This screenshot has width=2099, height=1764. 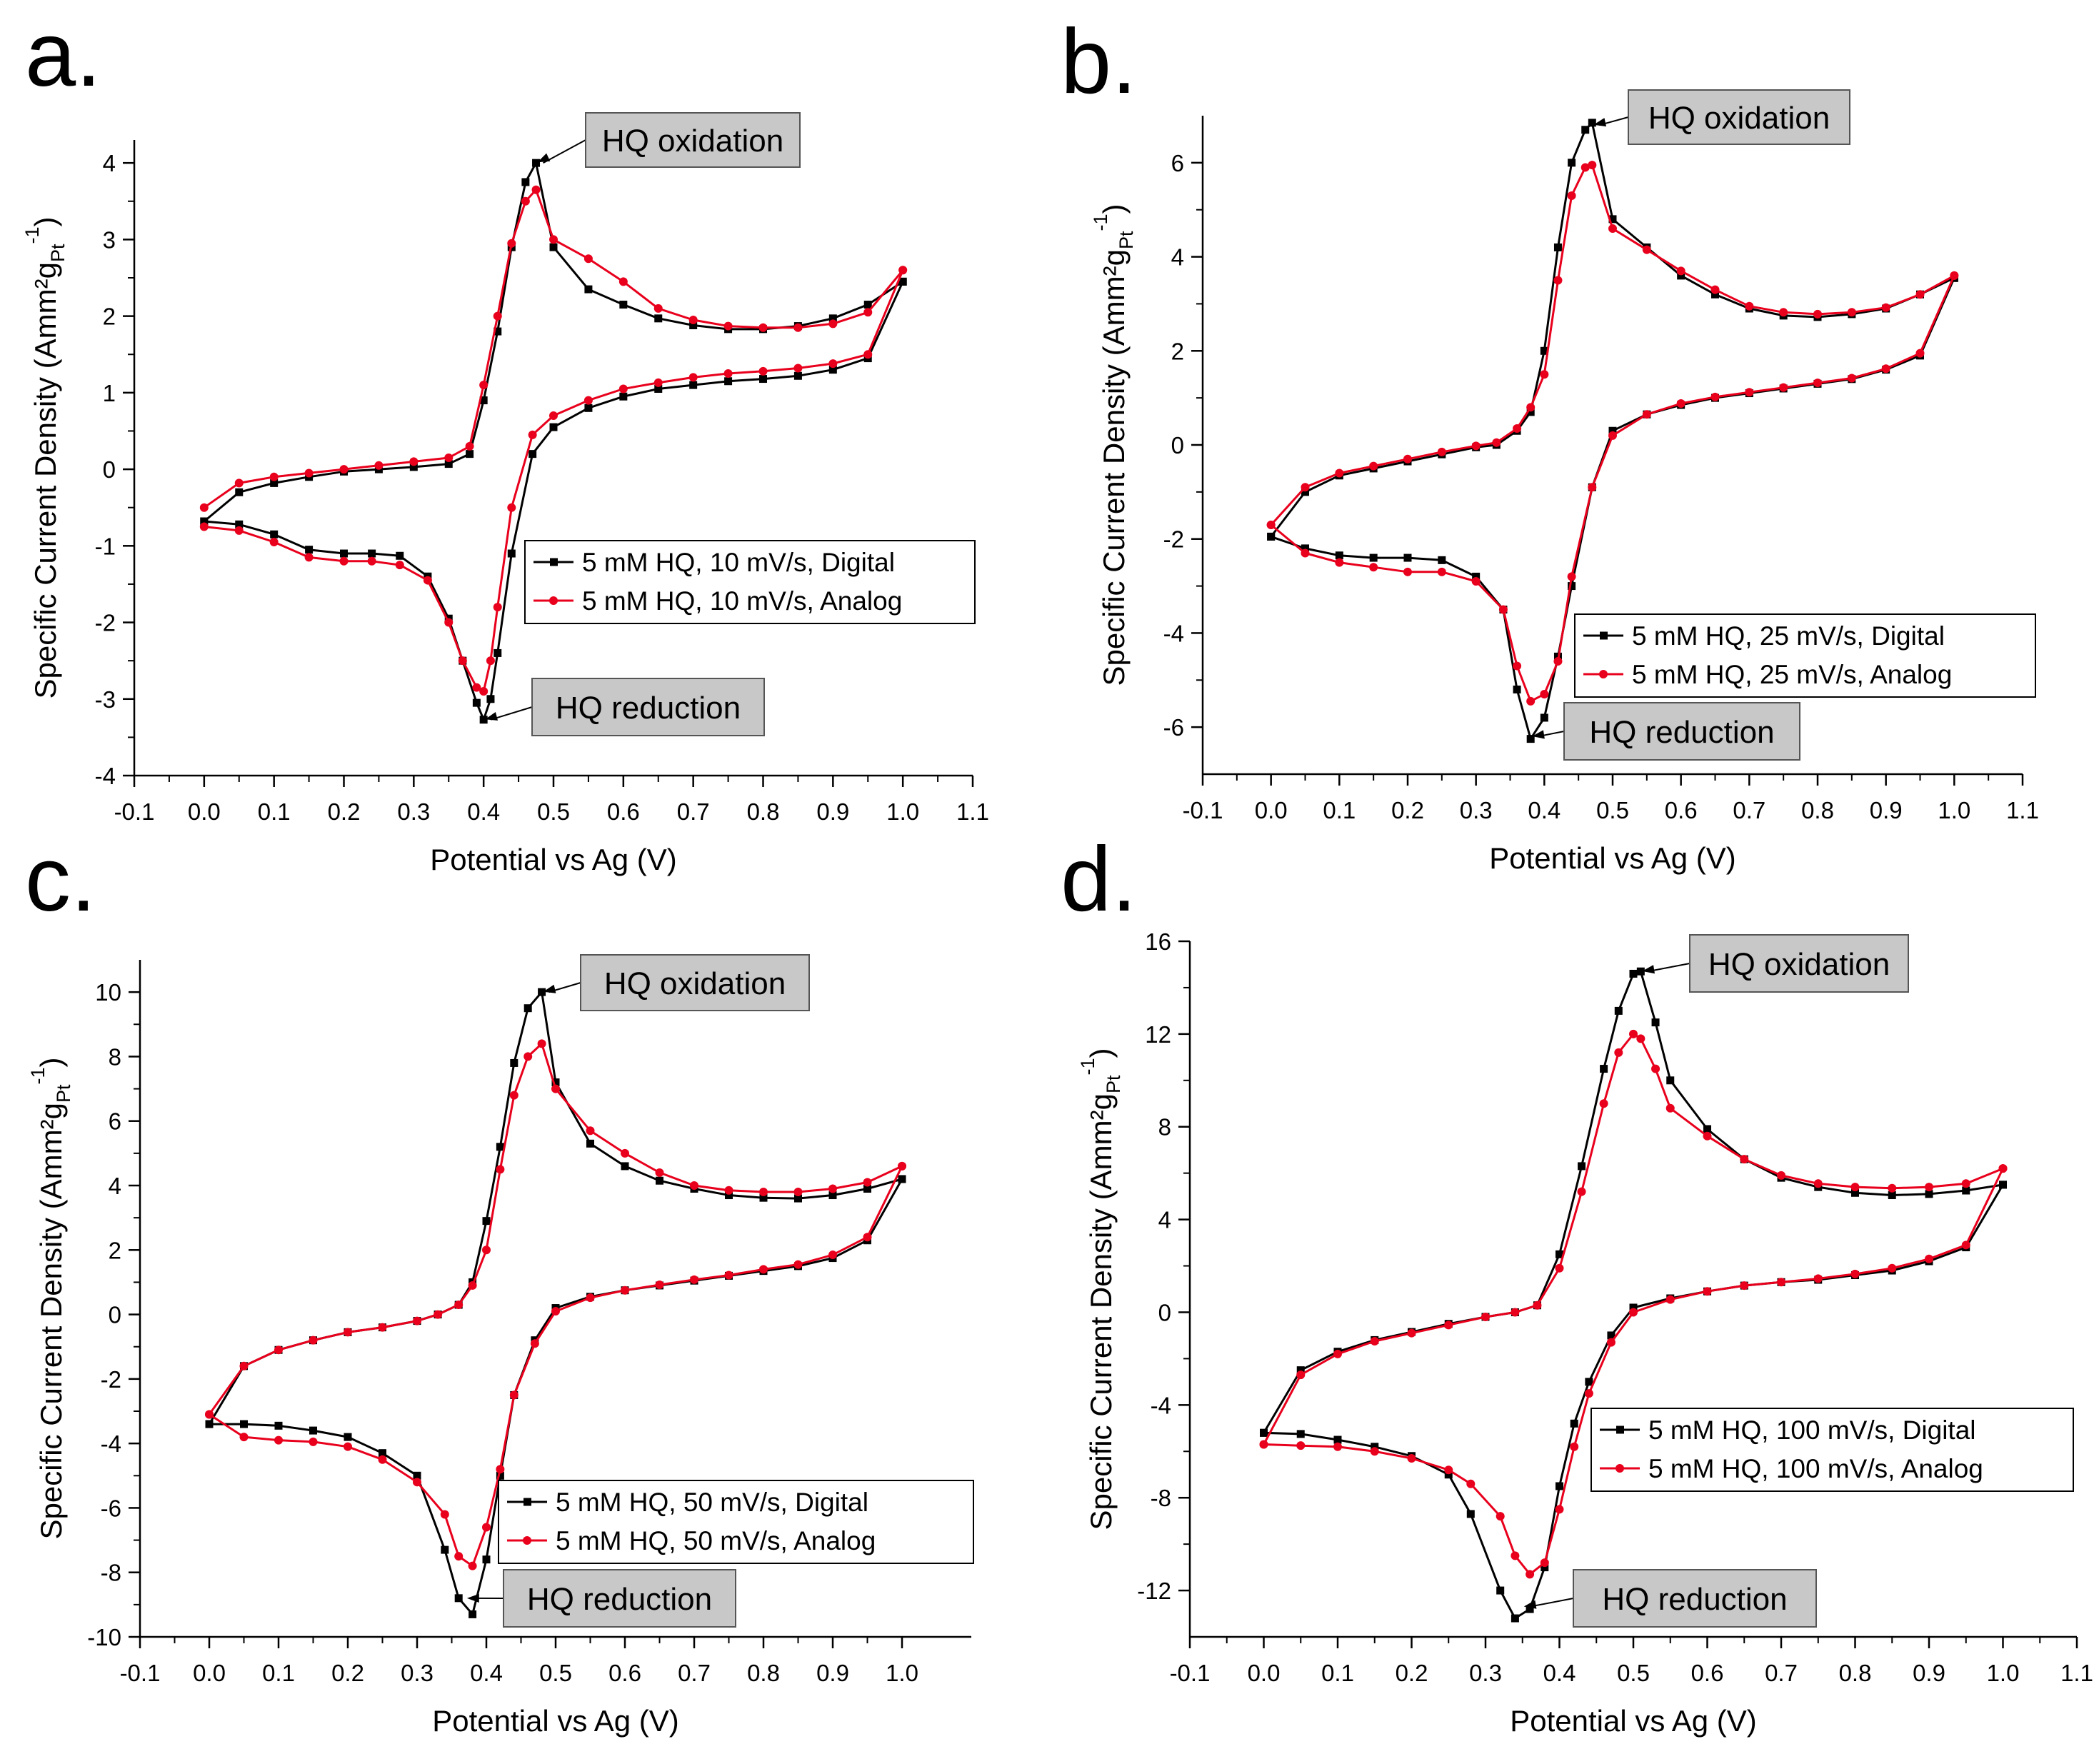 What do you see at coordinates (554, 811) in the screenshot?
I see `x-tick-label: 0.5` at bounding box center [554, 811].